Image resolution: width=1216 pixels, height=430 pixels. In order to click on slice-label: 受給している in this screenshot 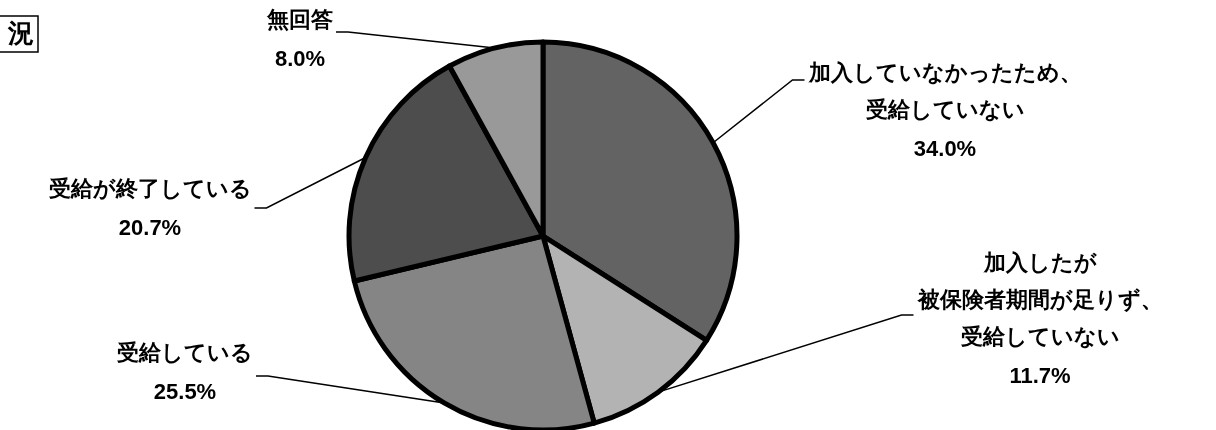, I will do `click(185, 352)`.